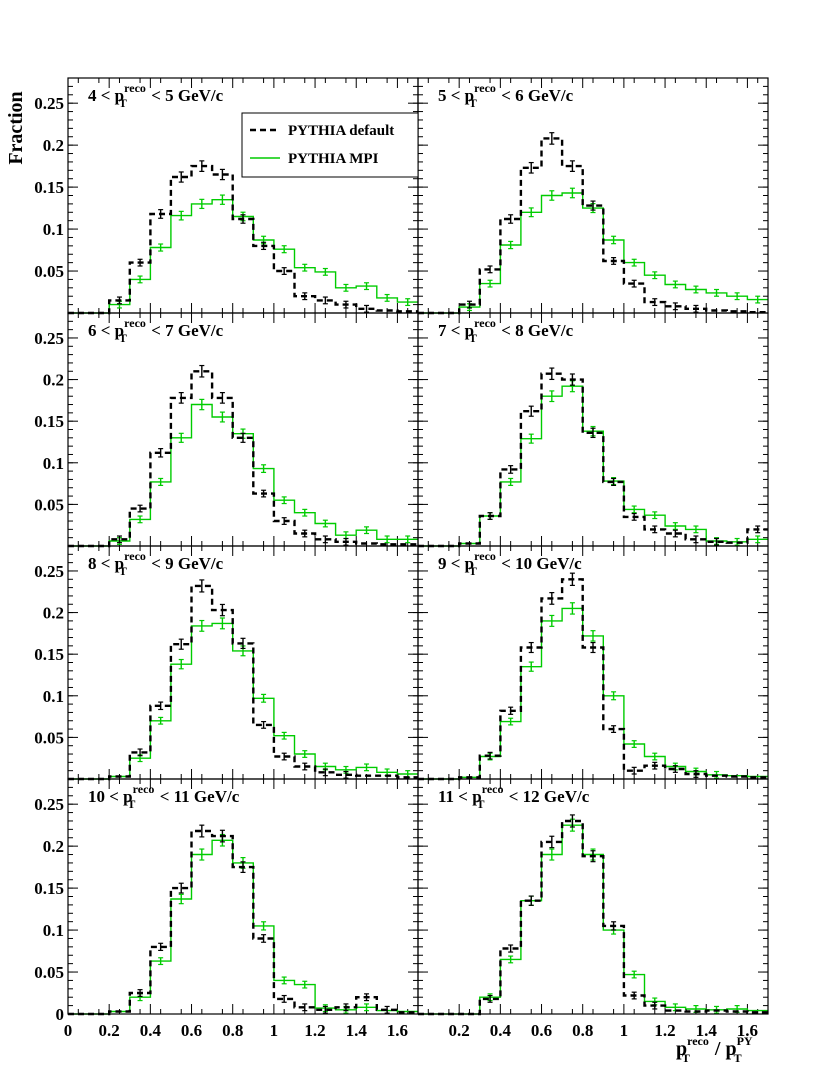 Image resolution: width=830 pixels, height=1075 pixels. What do you see at coordinates (333, 159) in the screenshot?
I see `legend-label-mpi: PYTHIA MPI` at bounding box center [333, 159].